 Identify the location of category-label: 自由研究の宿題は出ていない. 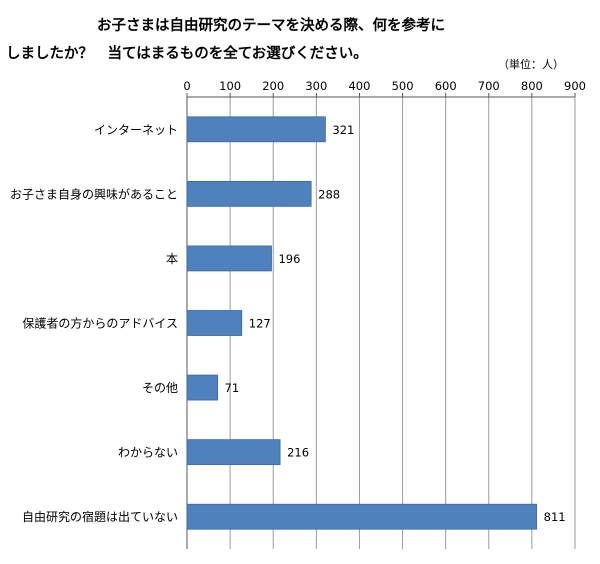
(100, 516).